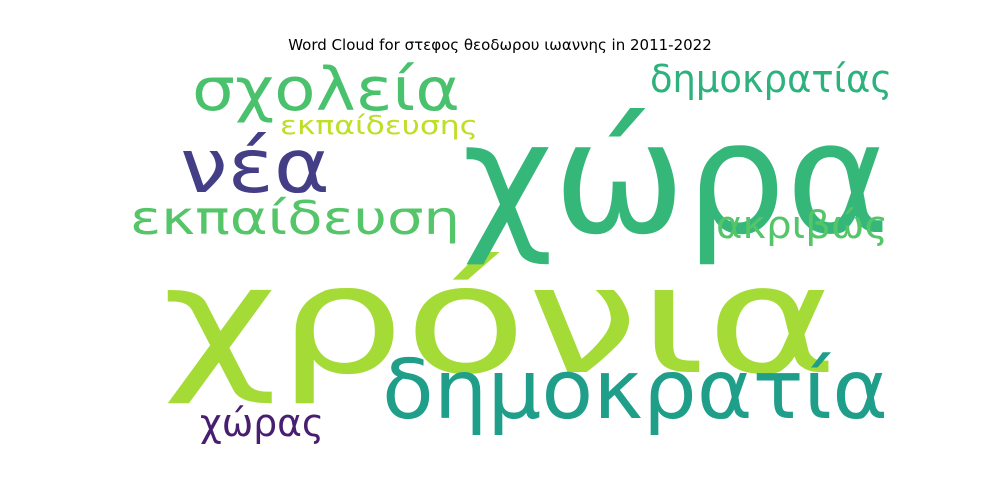 The image size is (1000, 500). What do you see at coordinates (326, 90) in the screenshot?
I see `word-5: σχολεία` at bounding box center [326, 90].